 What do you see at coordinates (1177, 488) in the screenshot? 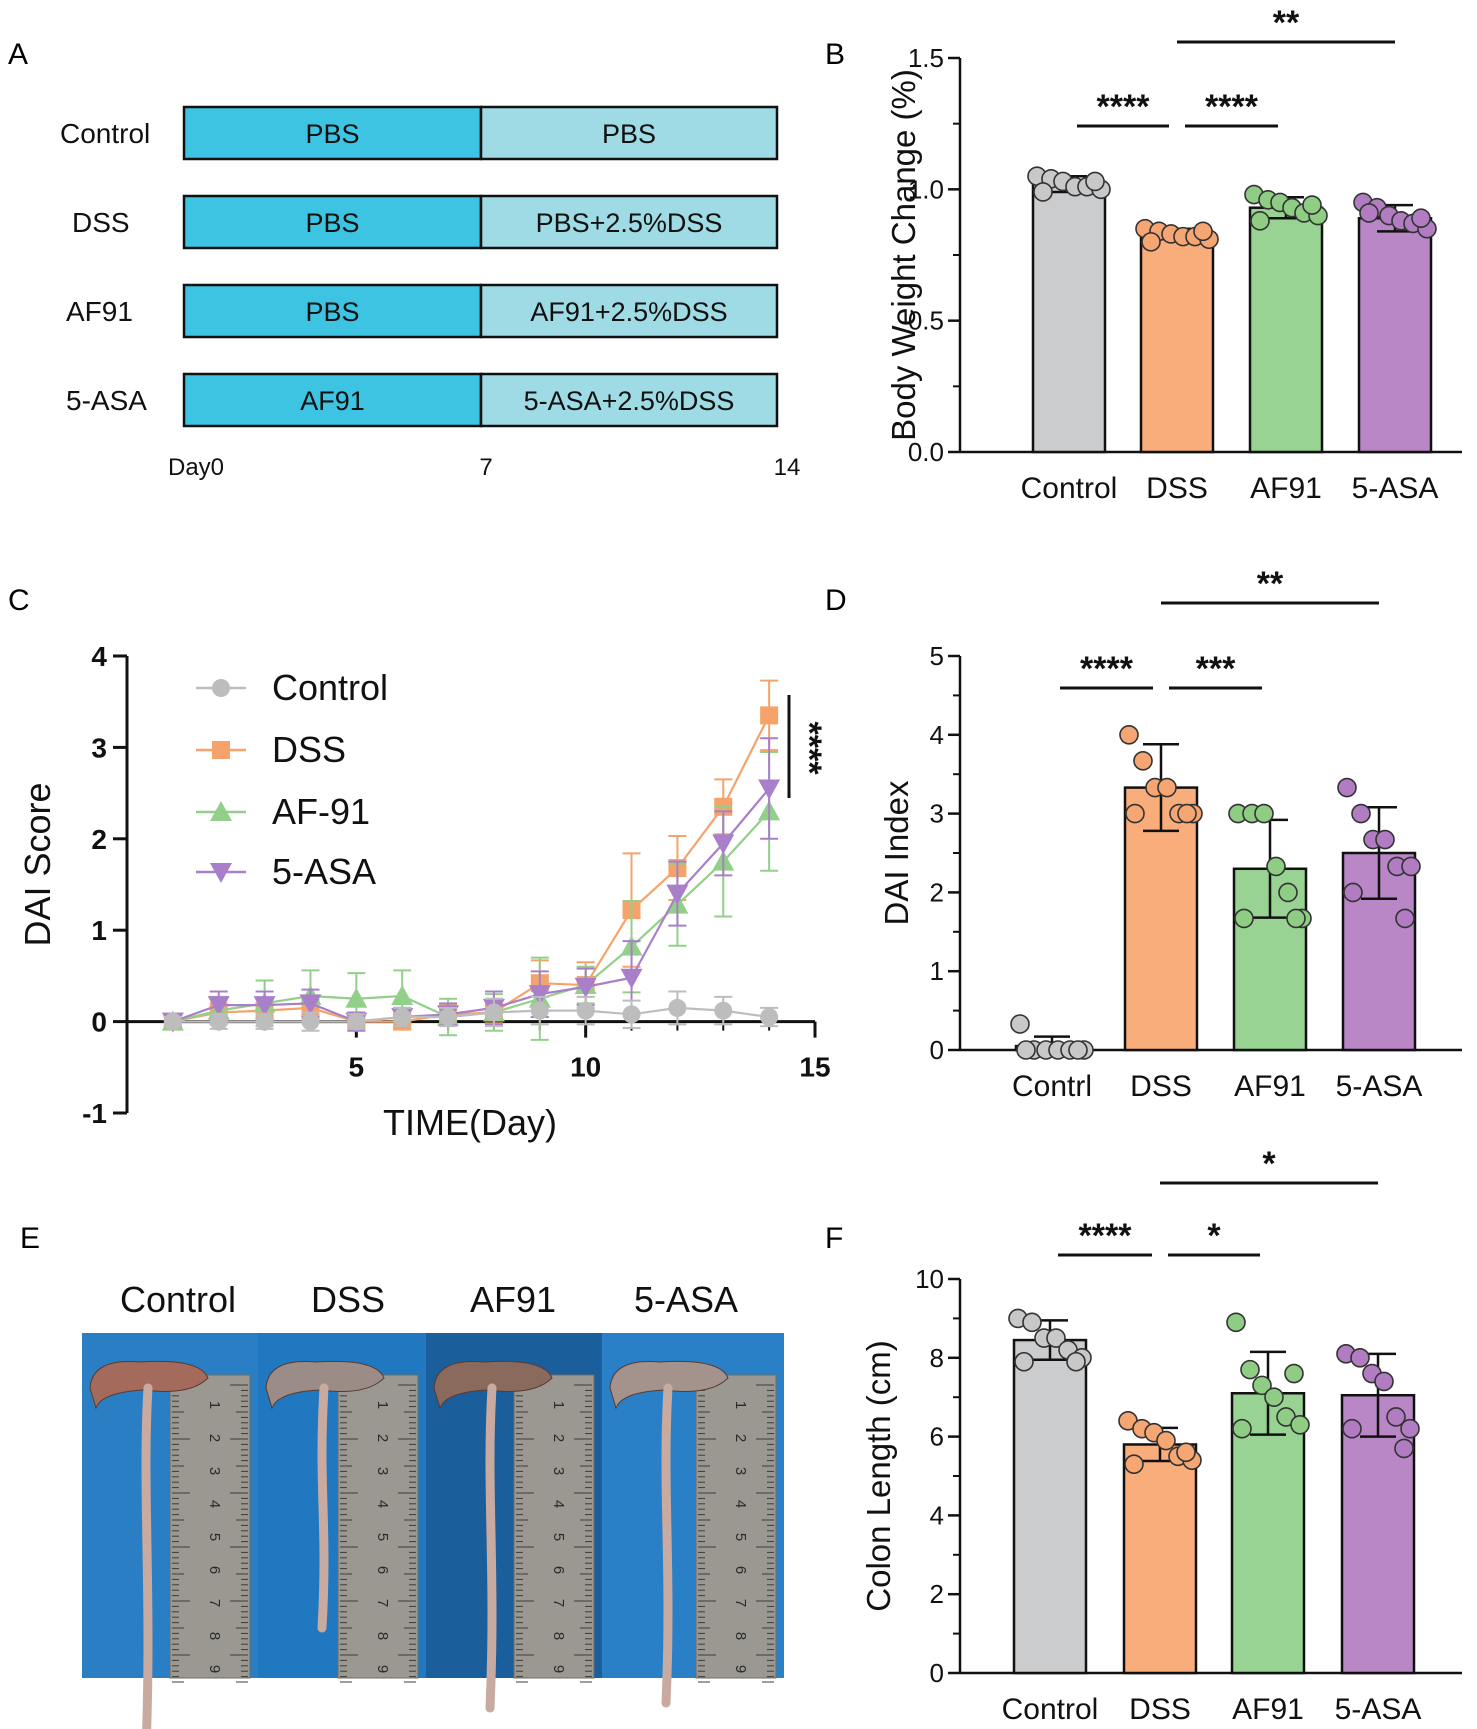
I see `x-tick-label: DSS` at bounding box center [1177, 488].